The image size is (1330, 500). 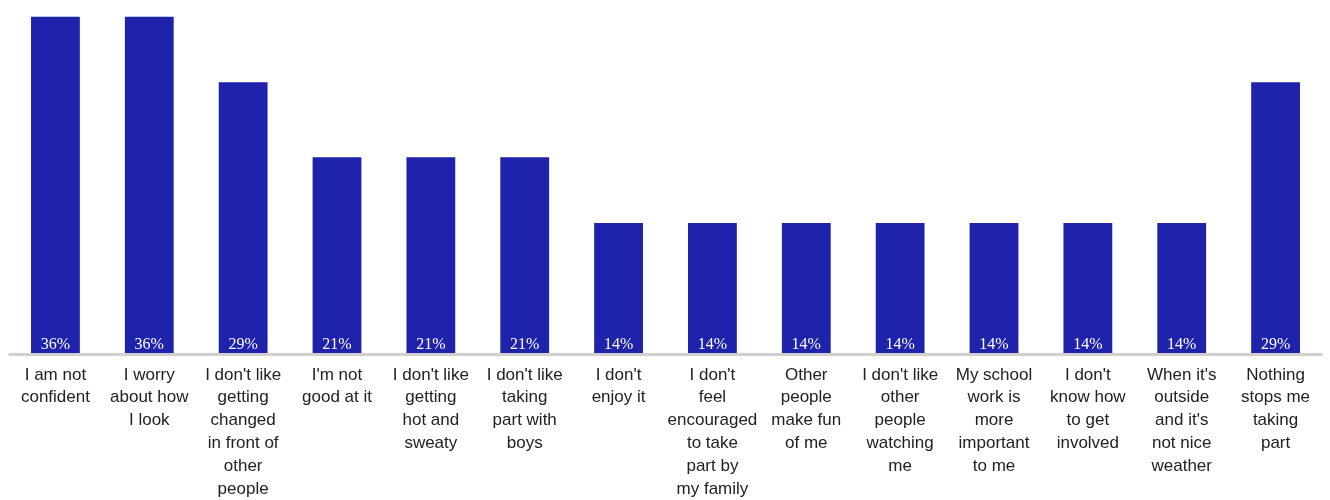 What do you see at coordinates (1276, 408) in the screenshot?
I see `x-tick-label: Nothing stops me taking part` at bounding box center [1276, 408].